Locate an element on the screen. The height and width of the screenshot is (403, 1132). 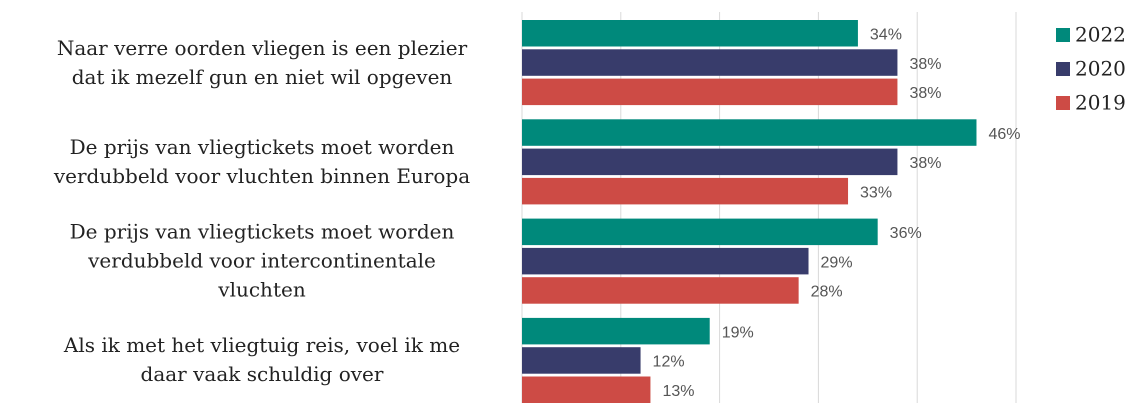
legend-label: 2022 is located at coordinates (1100, 35).